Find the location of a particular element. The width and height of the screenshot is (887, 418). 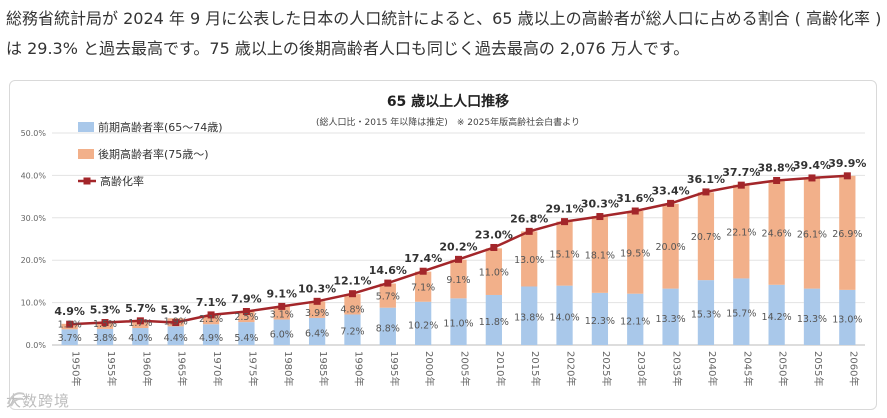

early-data-label: 13.8% is located at coordinates (529, 318).